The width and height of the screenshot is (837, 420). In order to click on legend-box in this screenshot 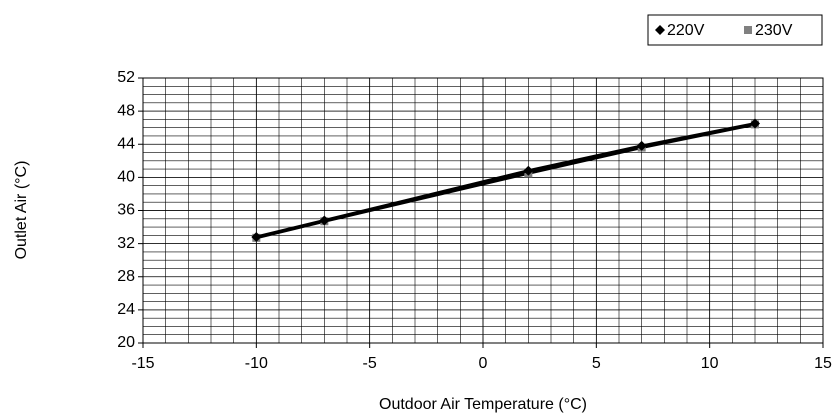, I will do `click(735, 30)`.